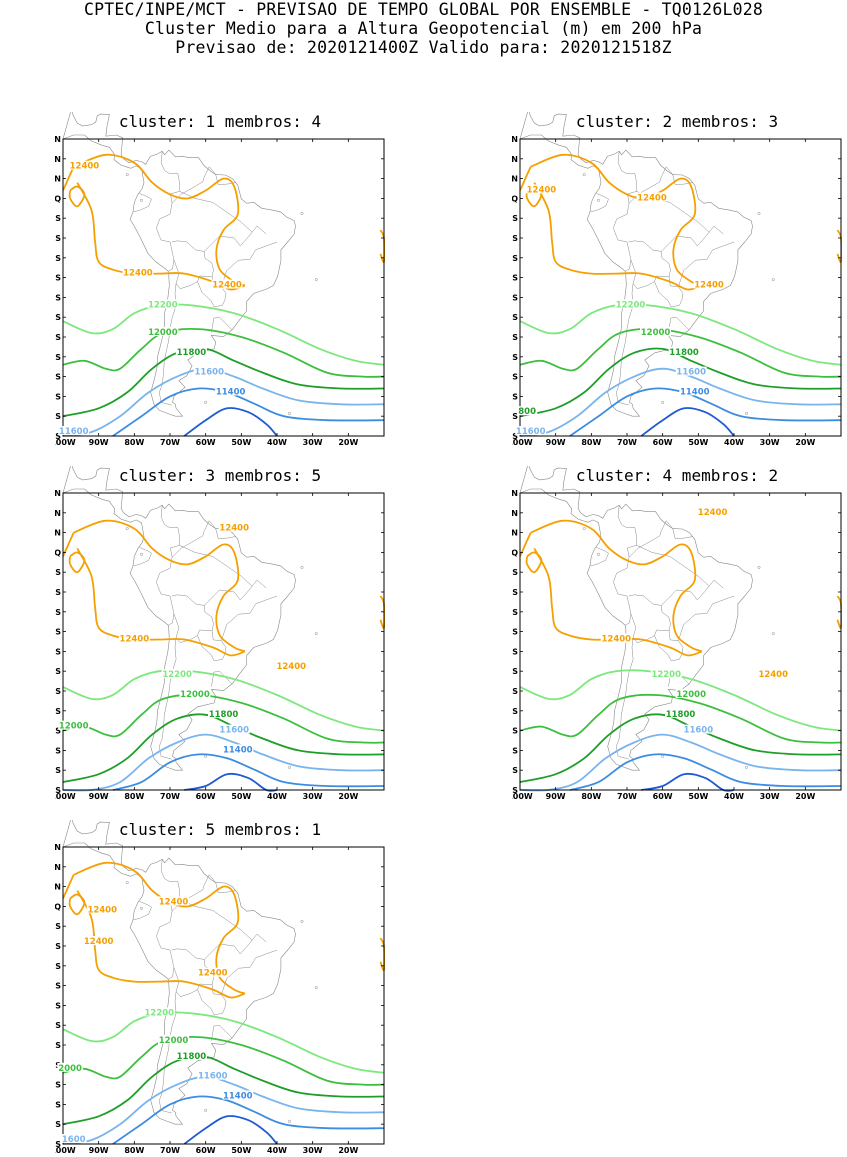  I want to click on lat-label: 55S, so click(515, 416).